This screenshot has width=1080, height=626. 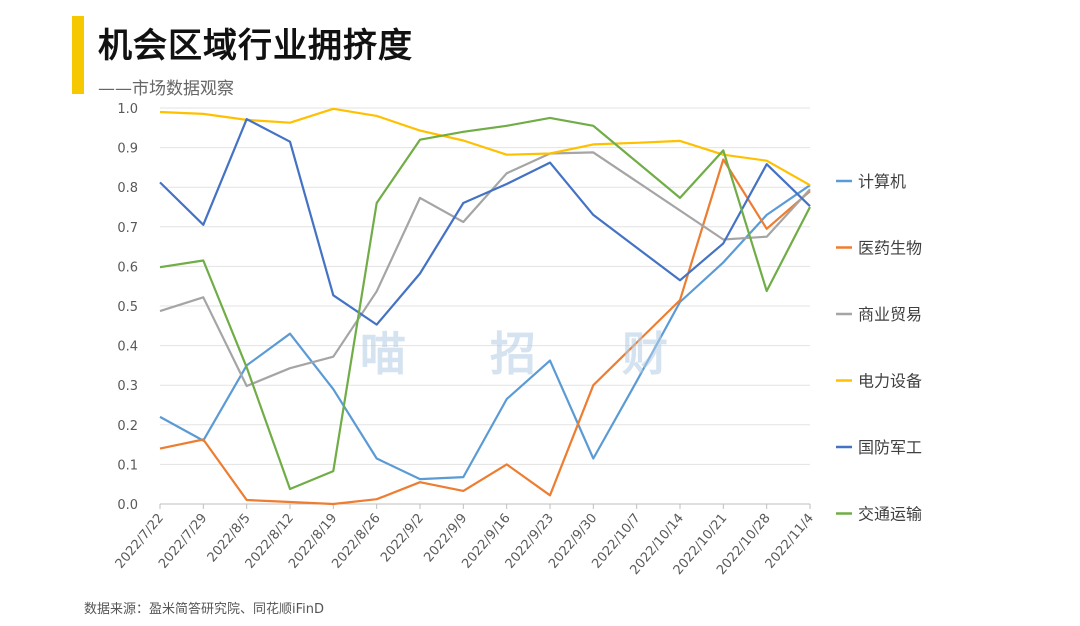 I want to click on y-tick-label: 0.8, so click(x=127, y=188).